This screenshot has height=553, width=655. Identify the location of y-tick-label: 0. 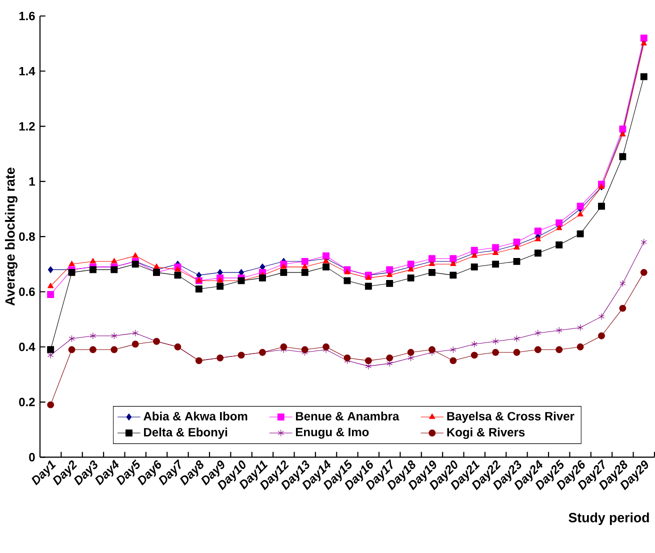
(32, 457).